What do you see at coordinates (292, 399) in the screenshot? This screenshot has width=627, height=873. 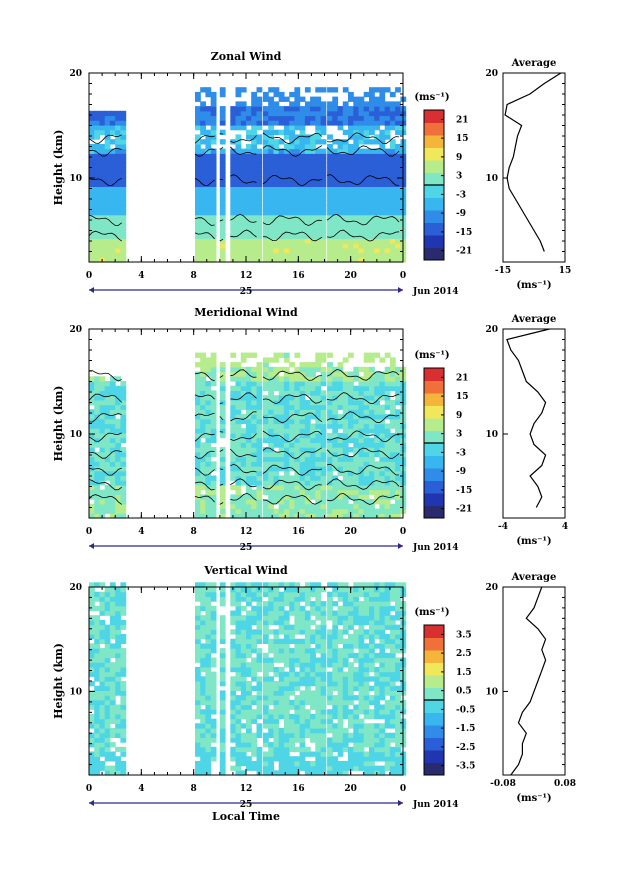 I see `contour-line` at bounding box center [292, 399].